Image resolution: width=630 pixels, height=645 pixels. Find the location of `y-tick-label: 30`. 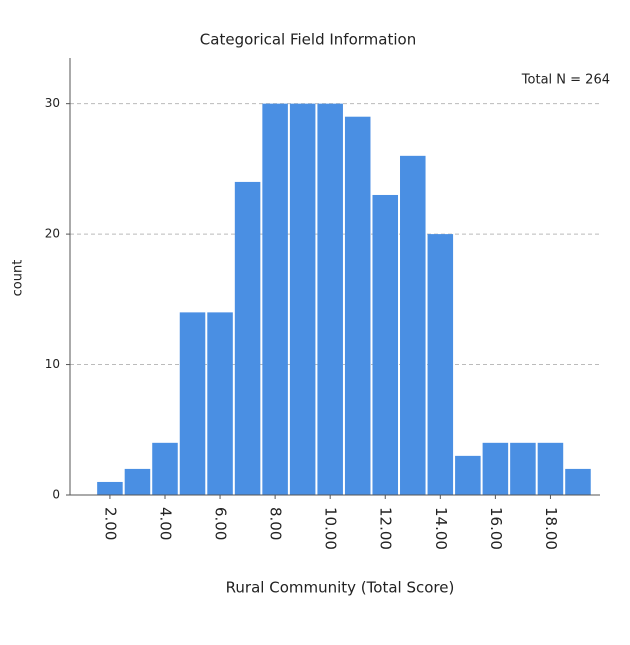

y-tick-label: 30 is located at coordinates (52, 103).